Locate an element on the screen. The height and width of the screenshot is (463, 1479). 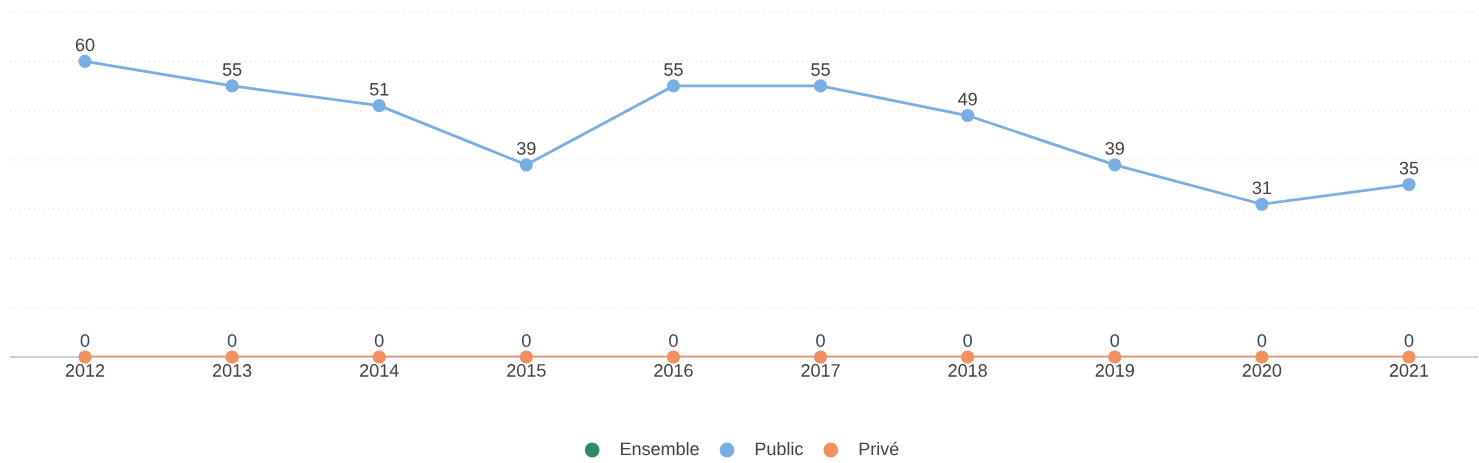
legend-label: Ensemble is located at coordinates (660, 448).